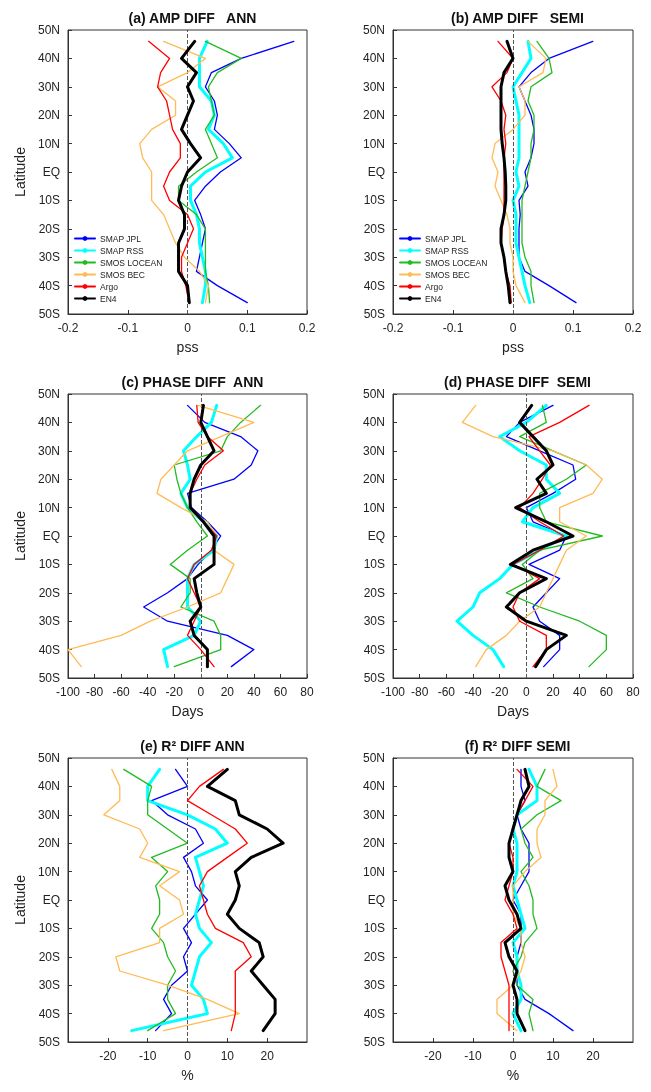 This screenshot has height=1092, width=651. What do you see at coordinates (419, 692) in the screenshot?
I see `x-tick-label: -80` at bounding box center [419, 692].